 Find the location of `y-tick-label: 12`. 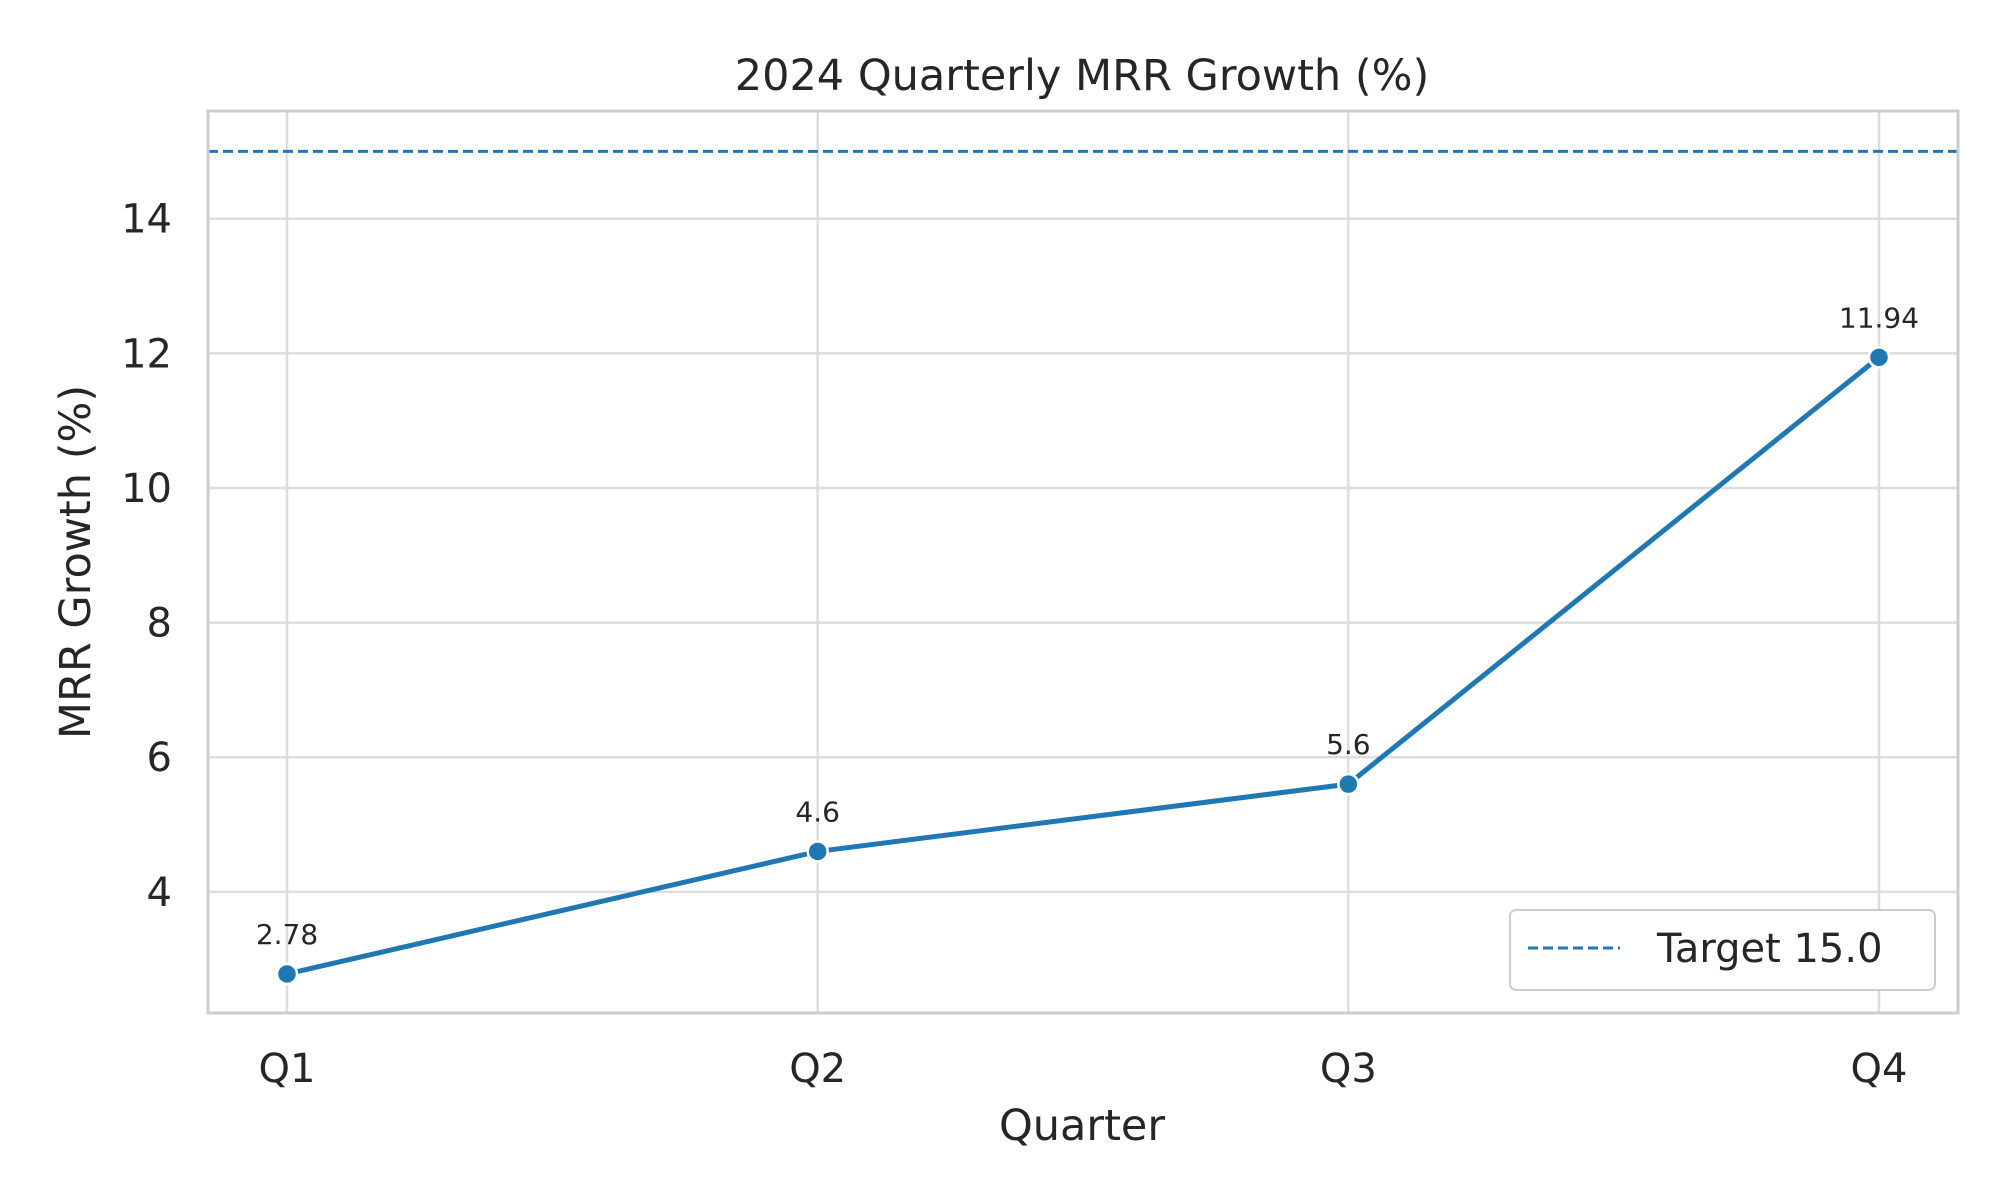

y-tick-label: 12 is located at coordinates (146, 354).